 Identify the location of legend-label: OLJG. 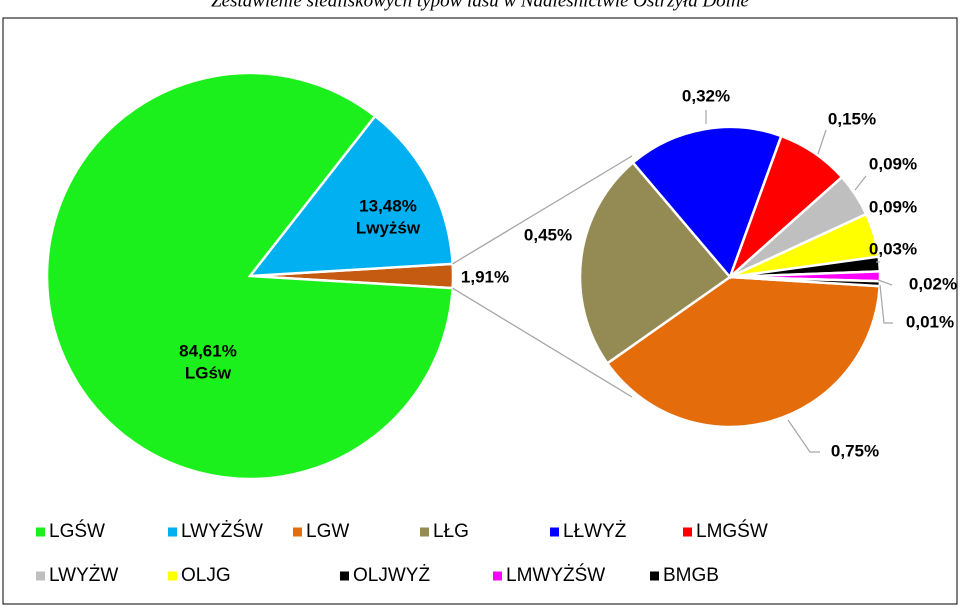
(206, 575).